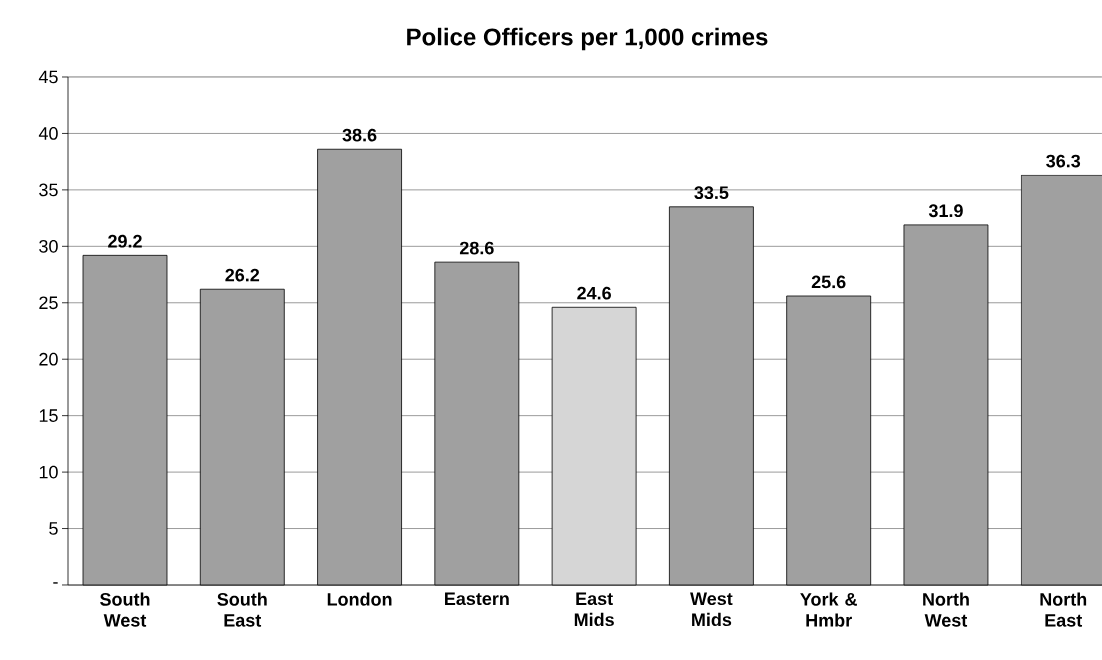 This screenshot has width=1102, height=660. Describe the element at coordinates (945, 211) in the screenshot. I see `data-label: 31.9` at that location.